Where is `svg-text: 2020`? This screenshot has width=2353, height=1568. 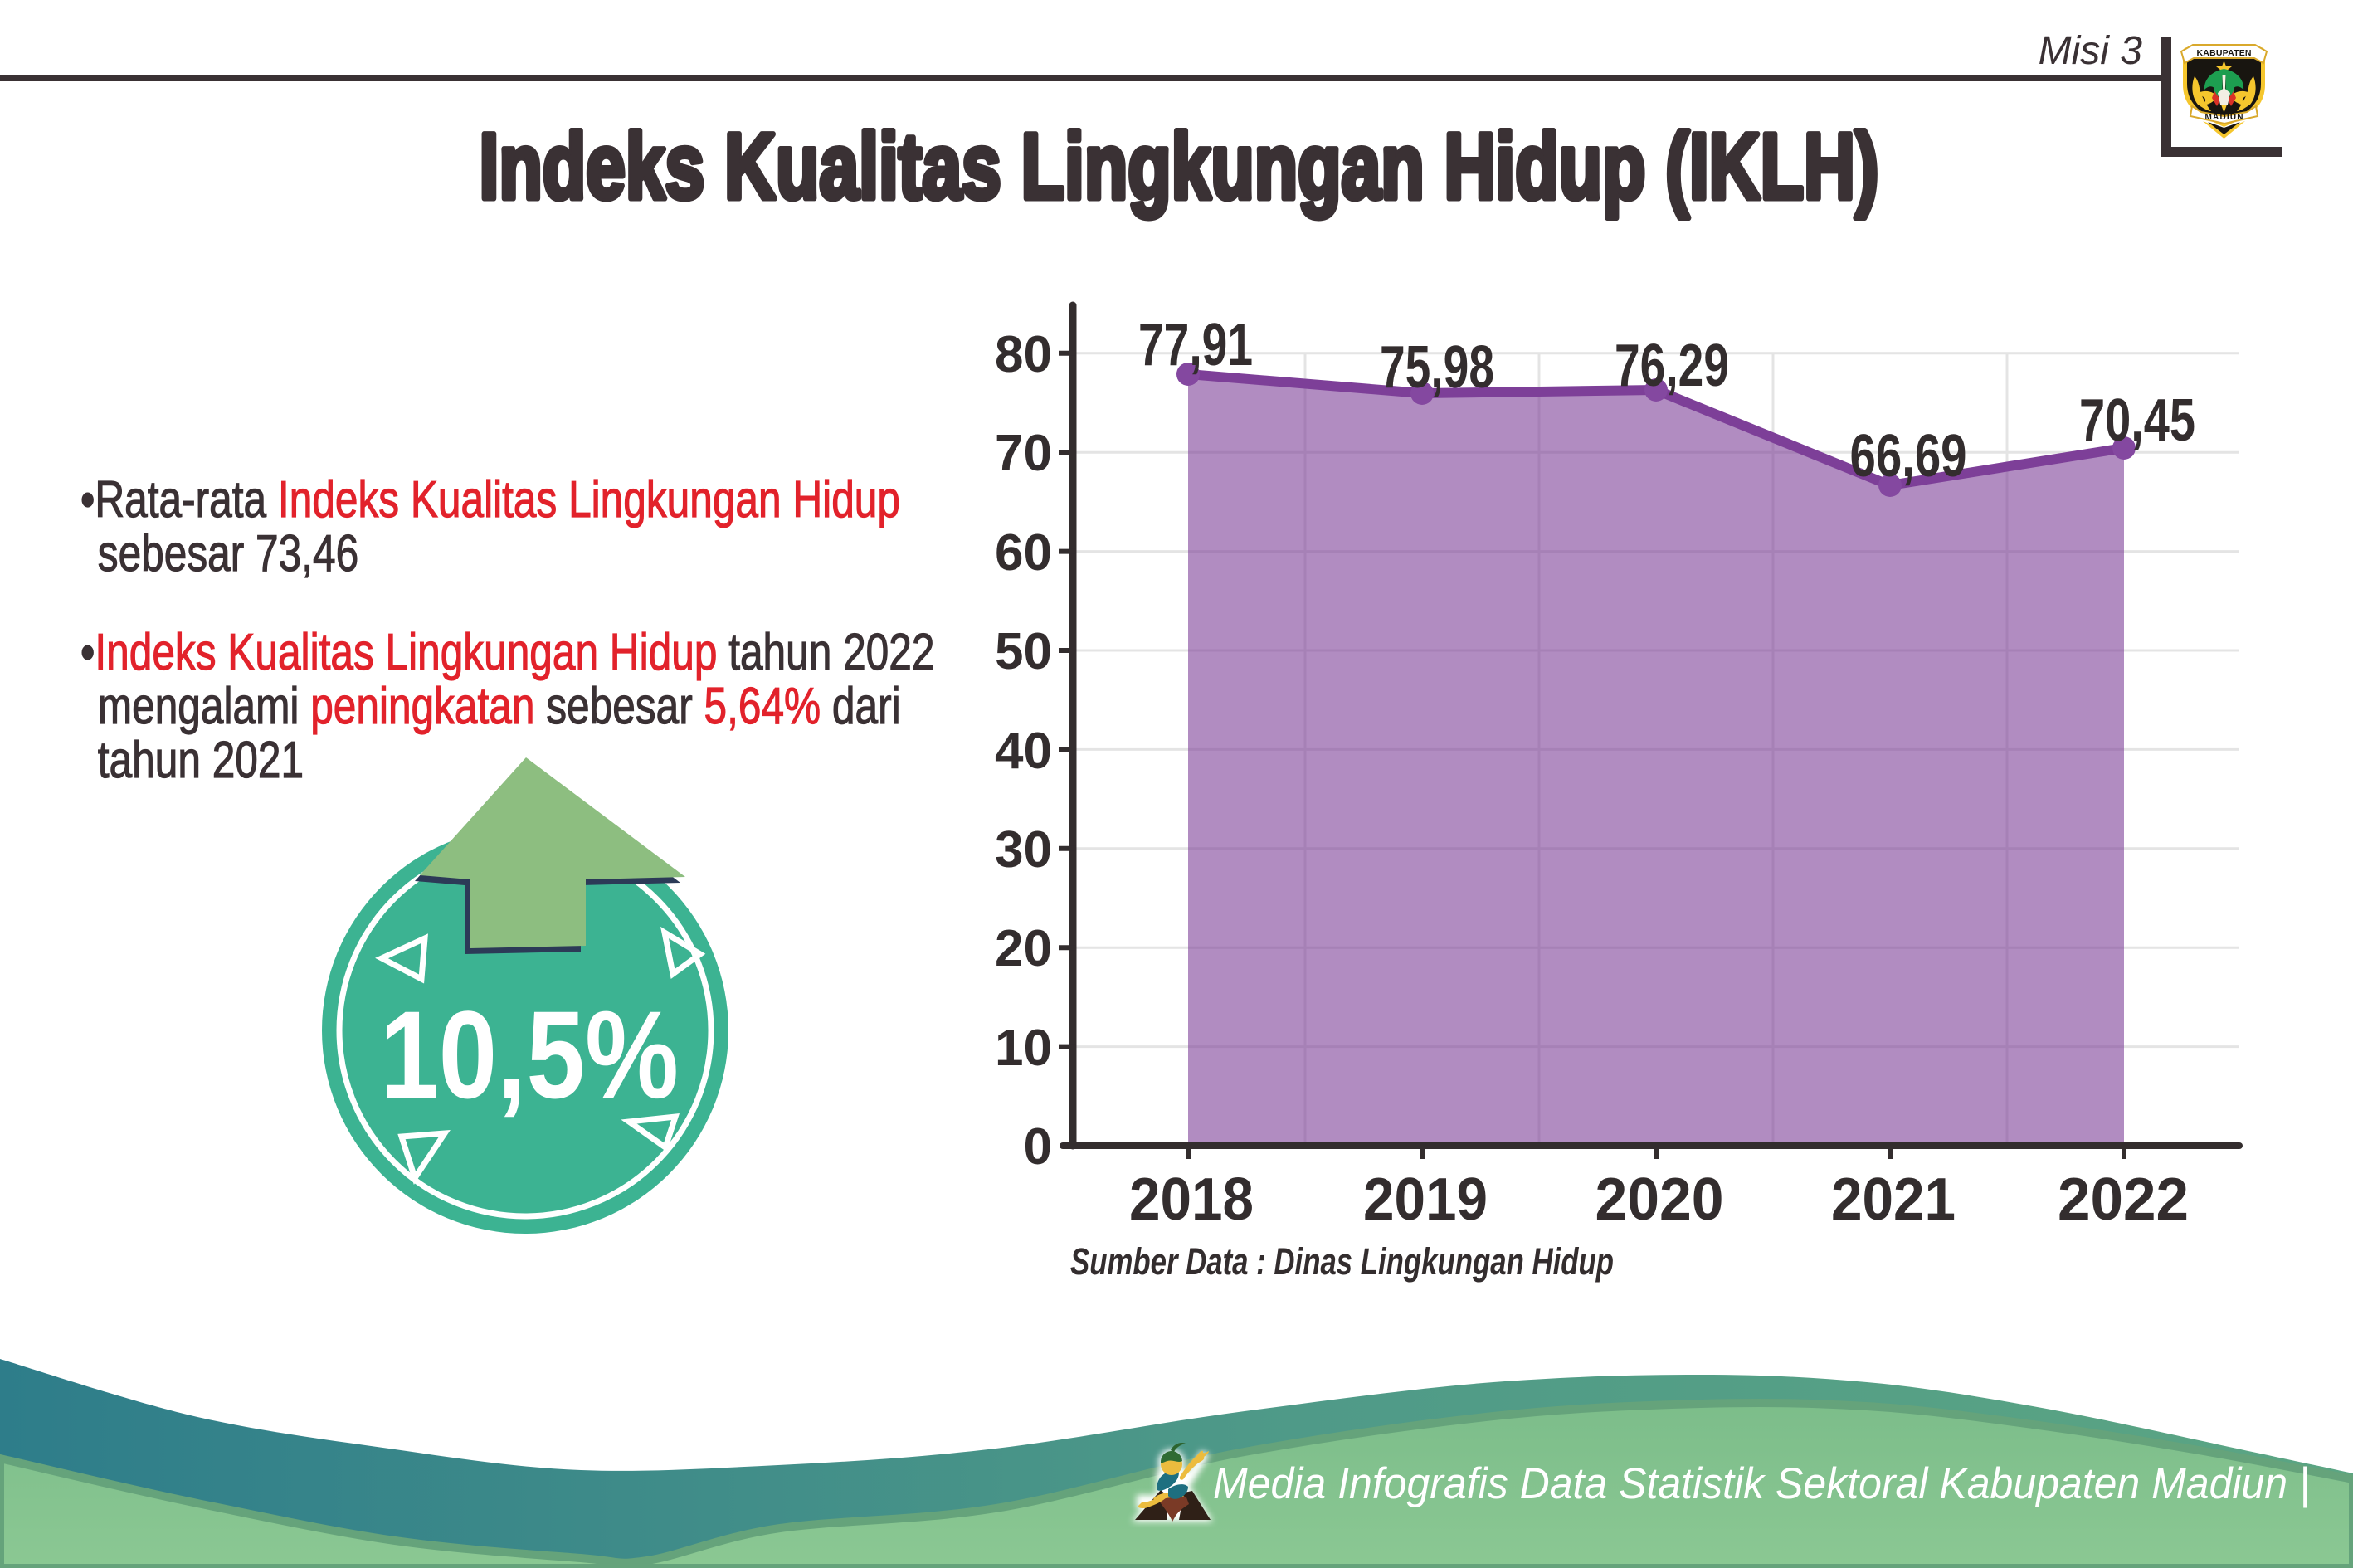 svg-text: 2020 is located at coordinates (1659, 1199).